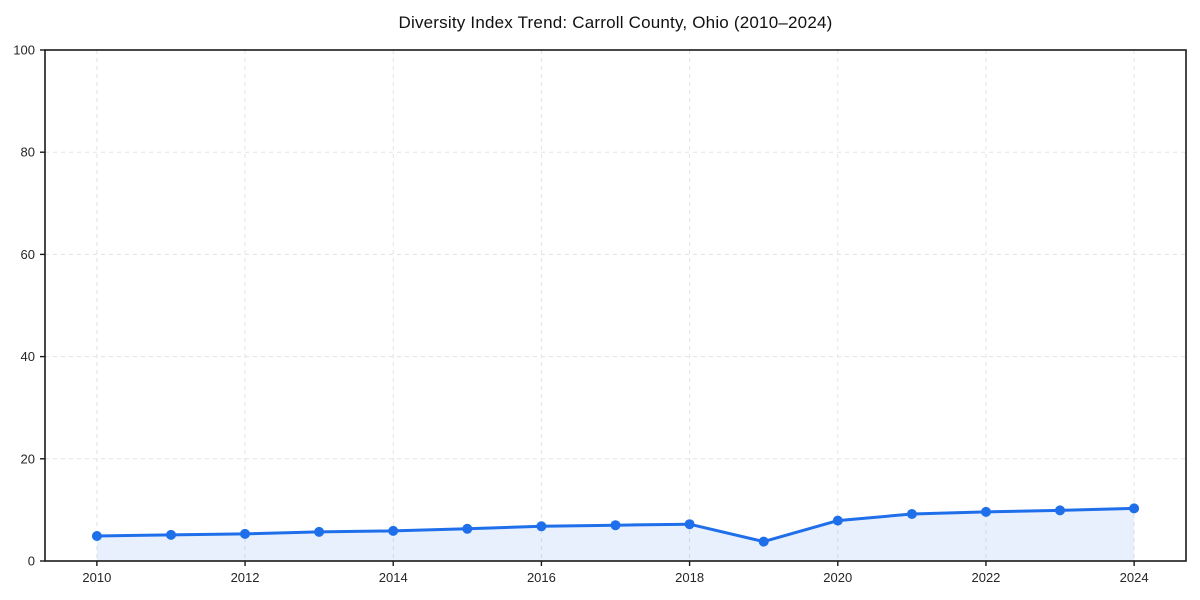  I want to click on data-point-2014, so click(393, 530).